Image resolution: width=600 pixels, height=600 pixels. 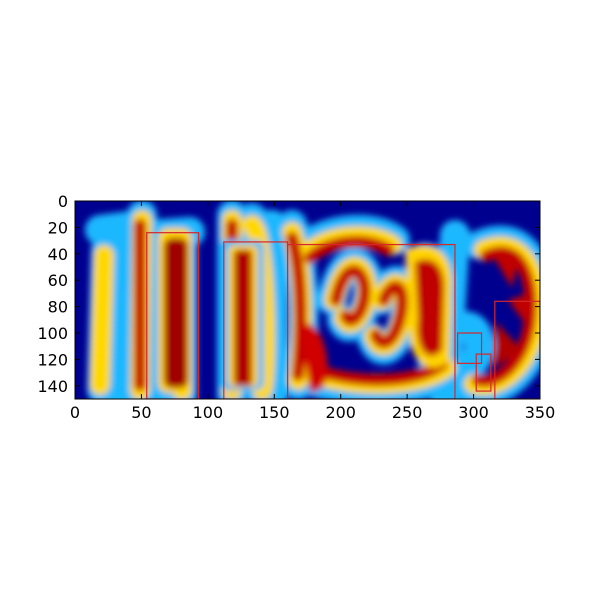 I want to click on y-tick-label: 140, so click(x=52, y=386).